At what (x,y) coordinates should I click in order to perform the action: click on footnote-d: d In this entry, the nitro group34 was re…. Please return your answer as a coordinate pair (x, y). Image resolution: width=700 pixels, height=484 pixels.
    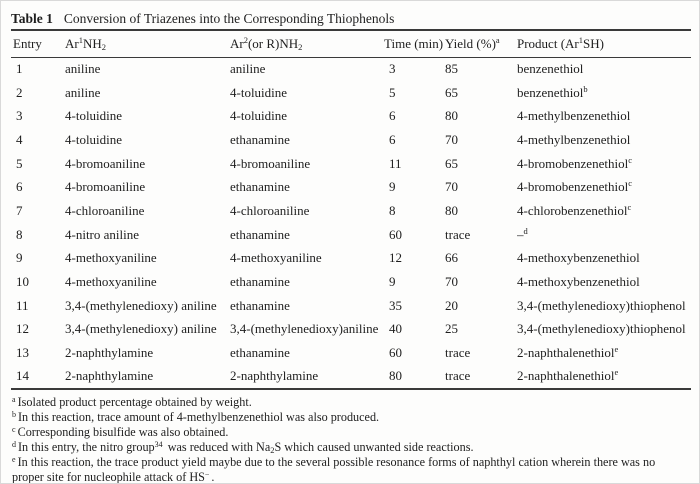
    Looking at the image, I should click on (243, 447).